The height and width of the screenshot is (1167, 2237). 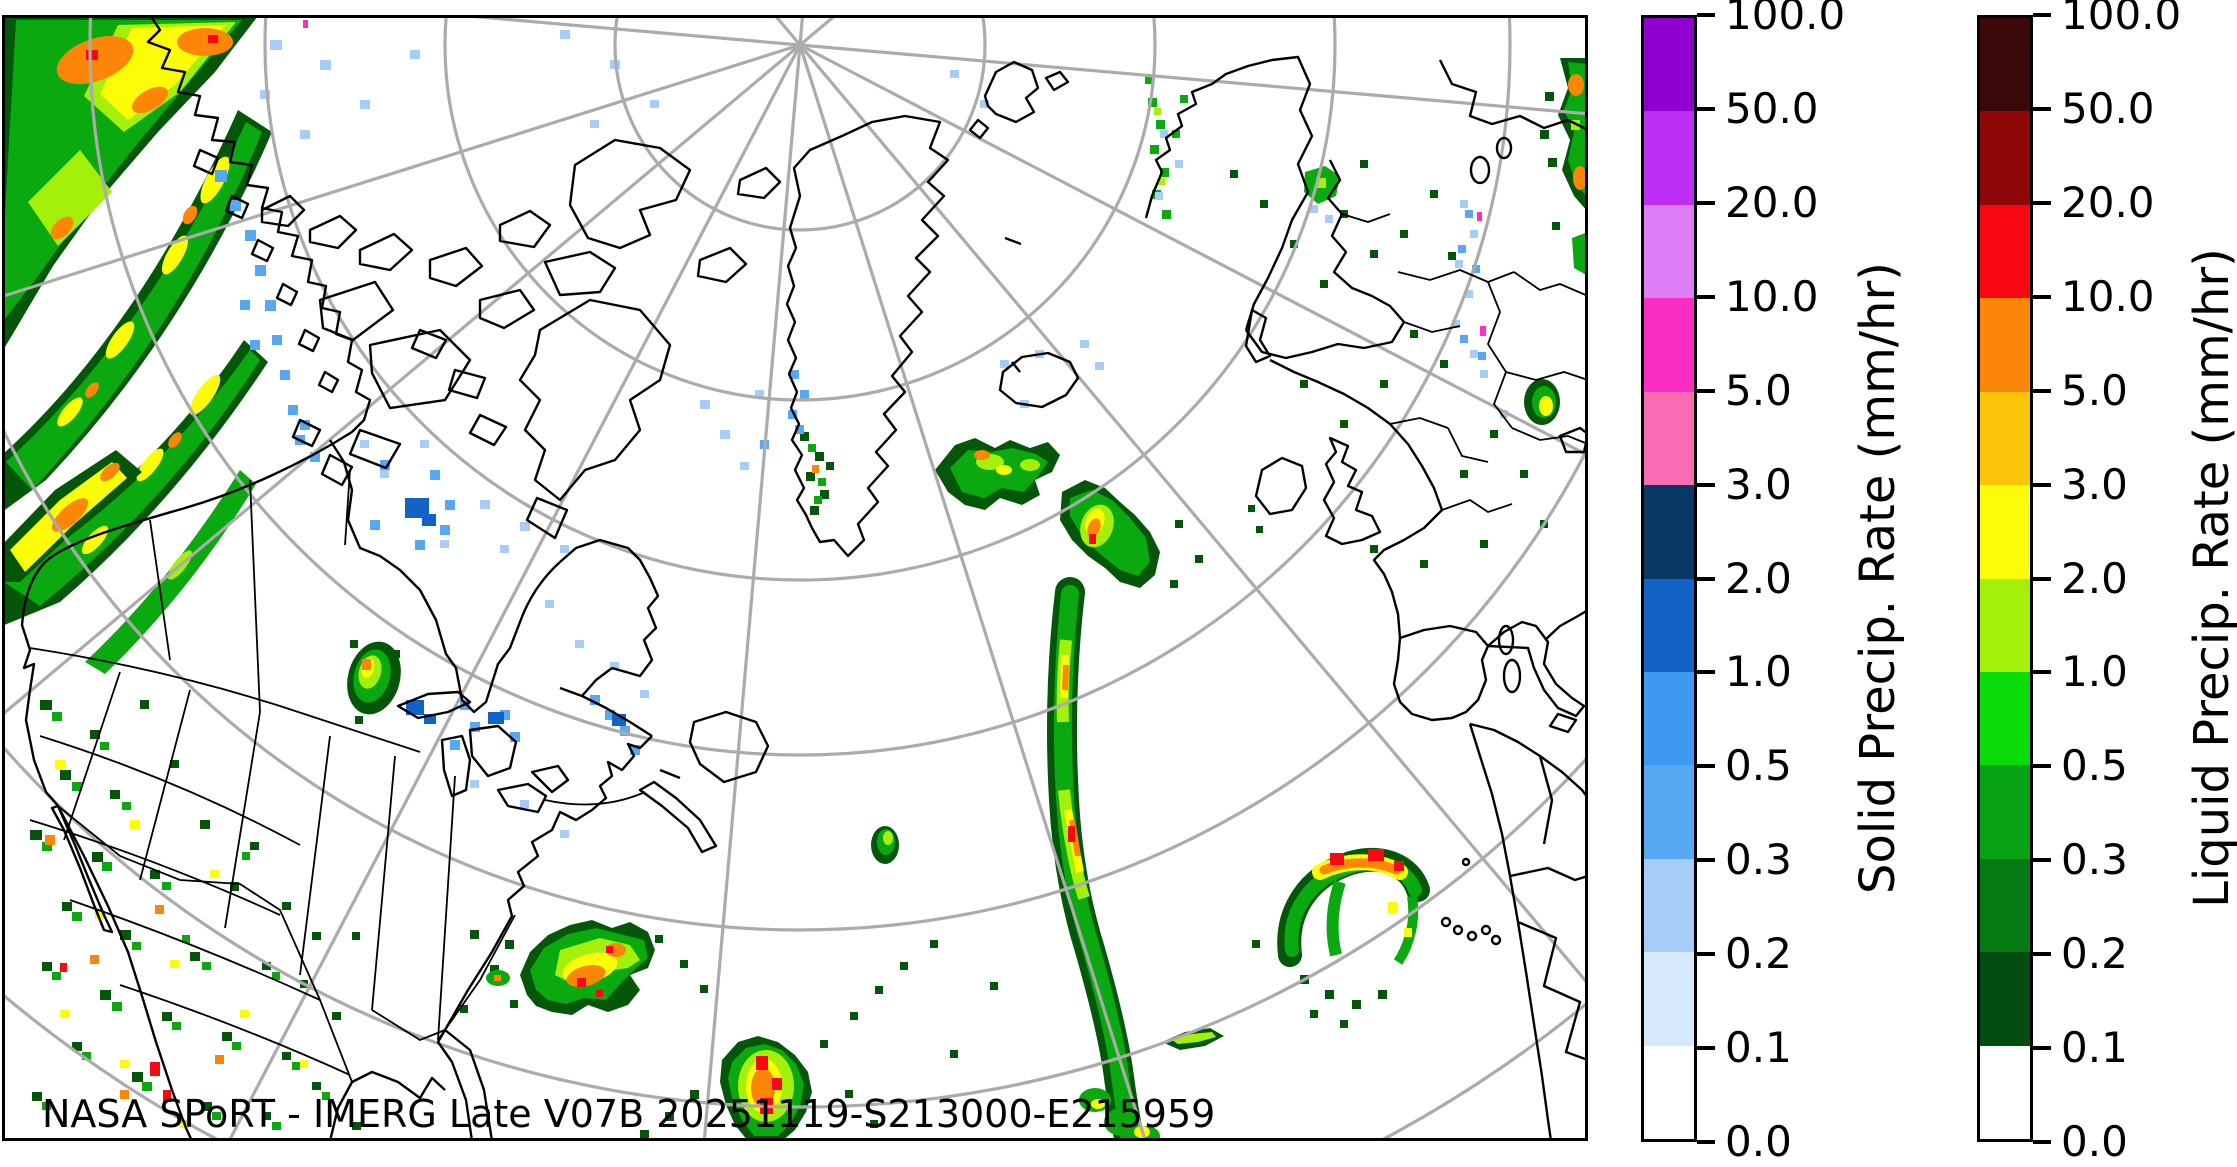 I want to click on liquid-precip-colorbar, so click(x=2005, y=578).